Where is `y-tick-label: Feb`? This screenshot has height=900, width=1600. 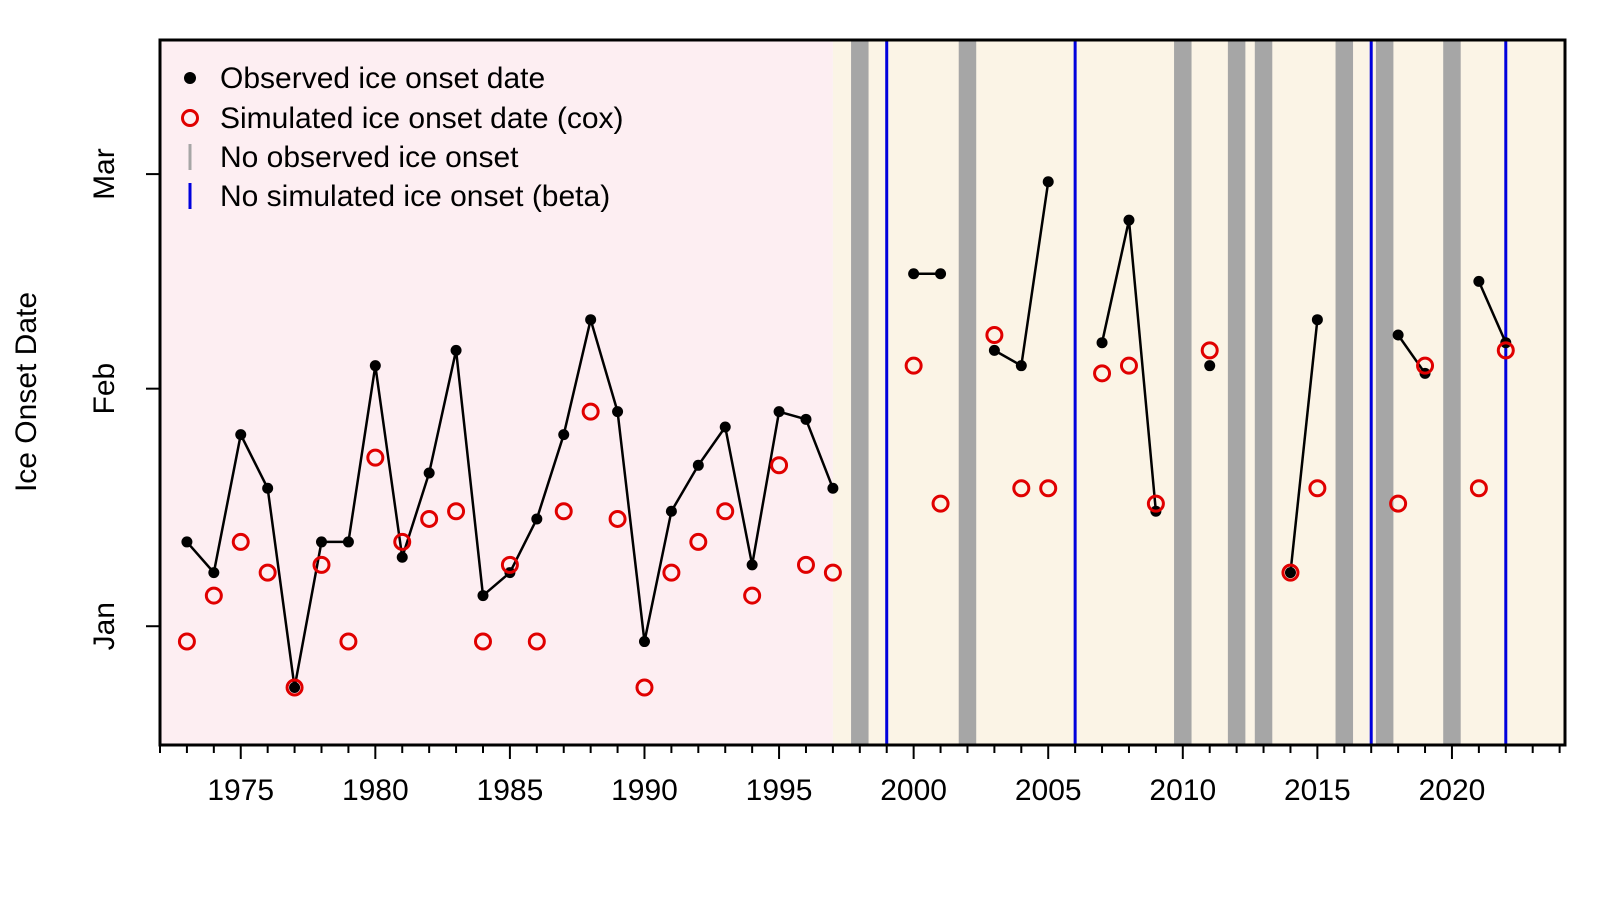
y-tick-label: Feb is located at coordinates (104, 389).